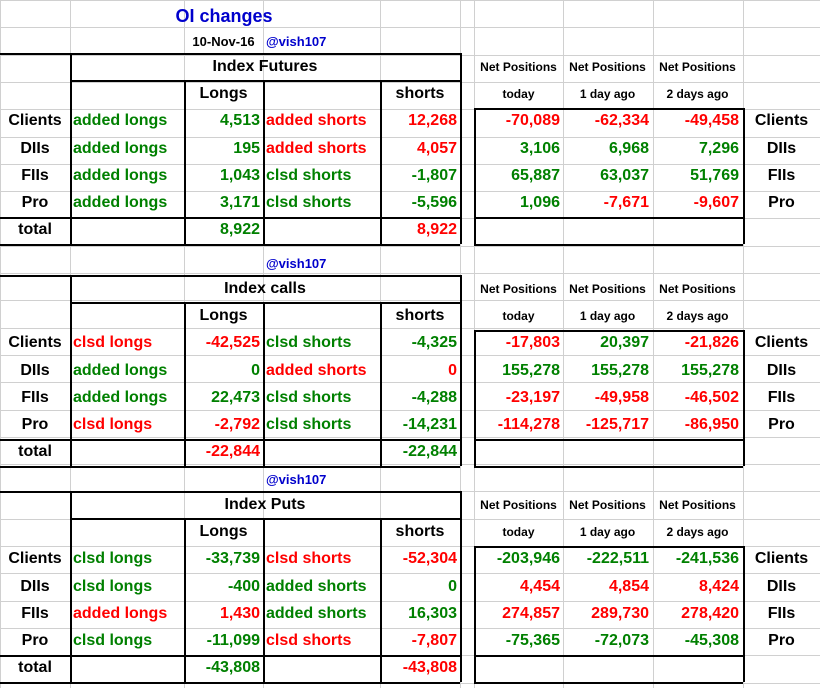 This screenshot has height=688, width=820. Describe the element at coordinates (436, 230) in the screenshot. I see `total-shorts: 8,922` at that location.